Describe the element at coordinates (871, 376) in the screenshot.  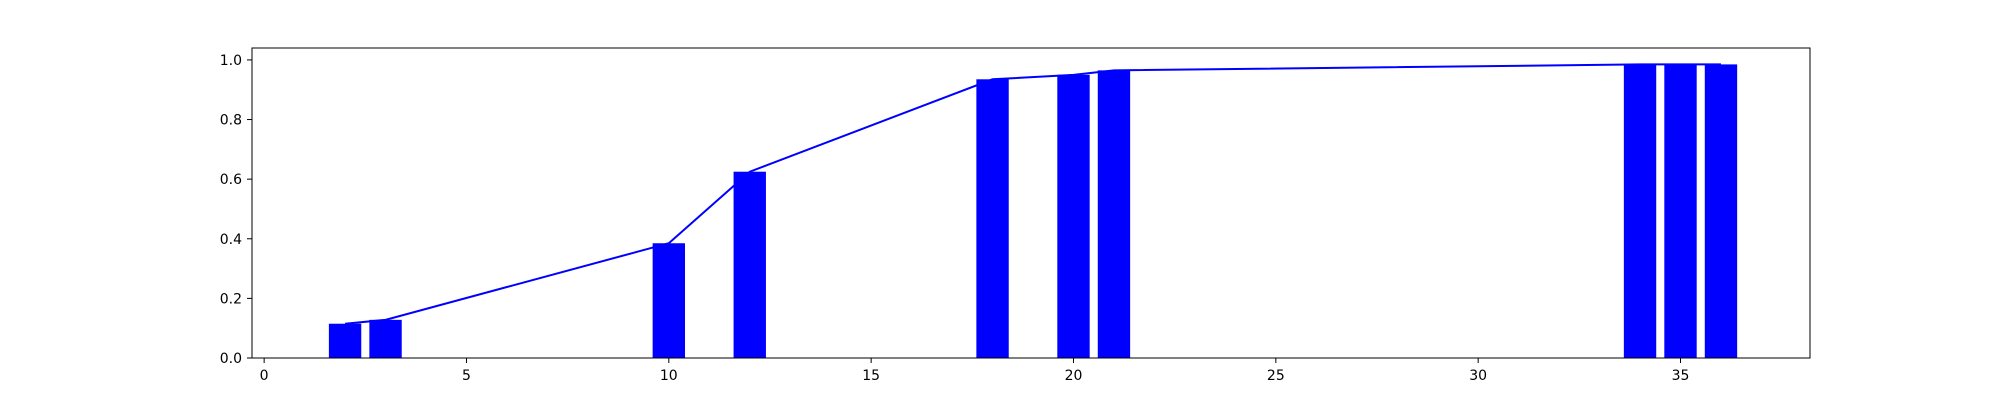
I see `x-tick-label: 15` at that location.